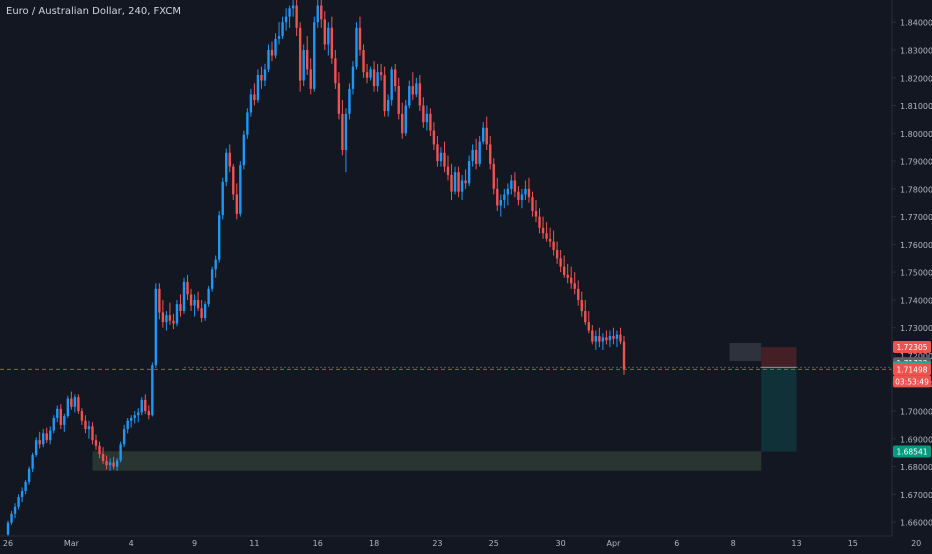 This screenshot has height=554, width=932. Describe the element at coordinates (916, 189) in the screenshot. I see `price-tick-label: 1.78000` at that location.